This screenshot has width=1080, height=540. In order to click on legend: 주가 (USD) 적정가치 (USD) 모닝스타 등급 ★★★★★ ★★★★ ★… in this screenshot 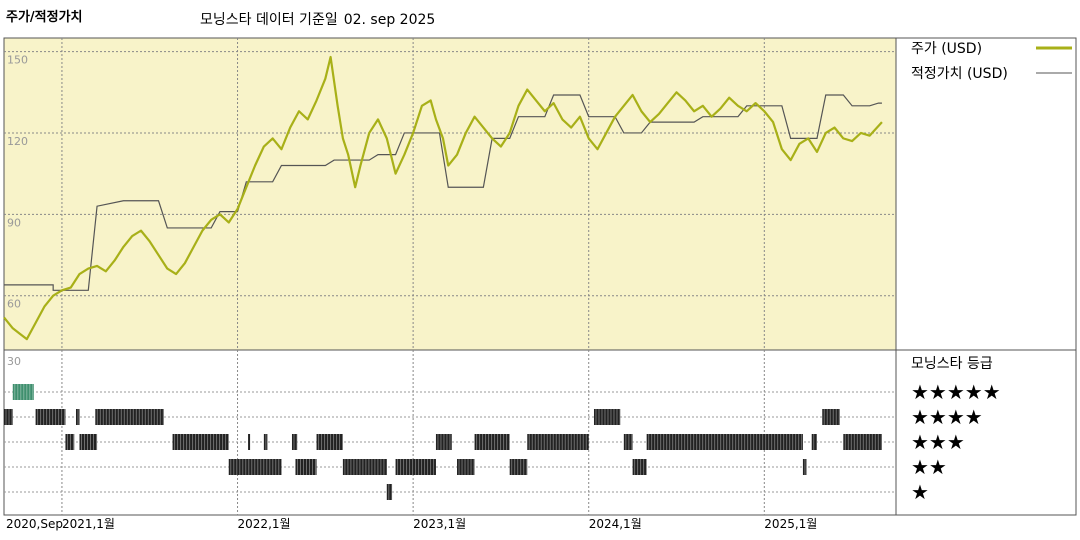, I will do `click(991, 272)`.